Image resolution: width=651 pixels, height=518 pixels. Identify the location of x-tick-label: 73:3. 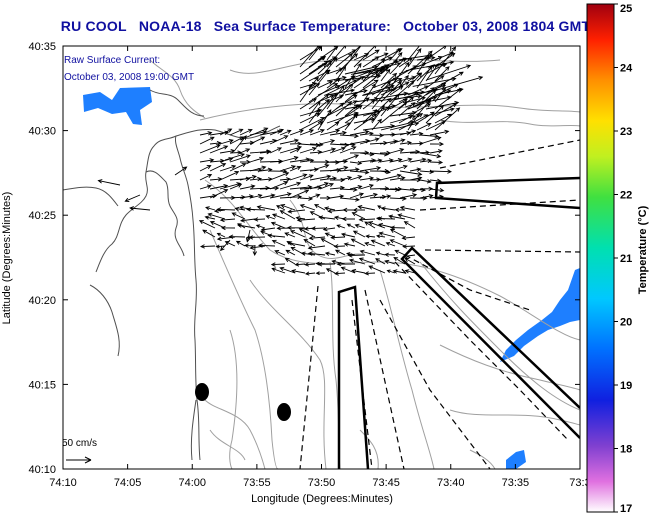
(579, 483).